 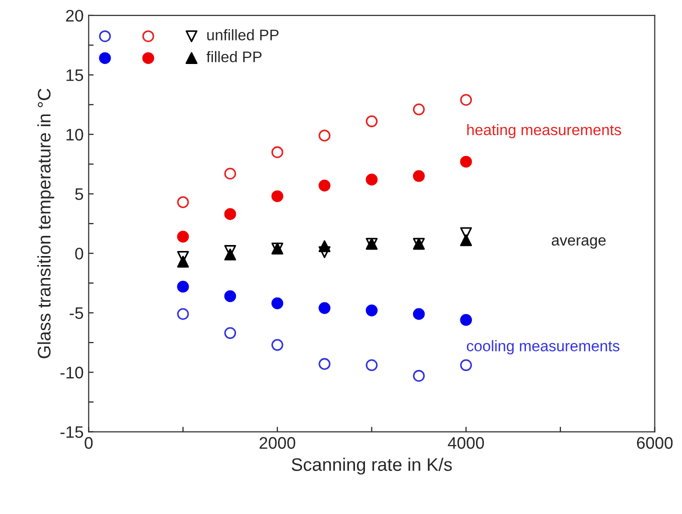 What do you see at coordinates (466, 443) in the screenshot?
I see `x-tick-label: 4000` at bounding box center [466, 443].